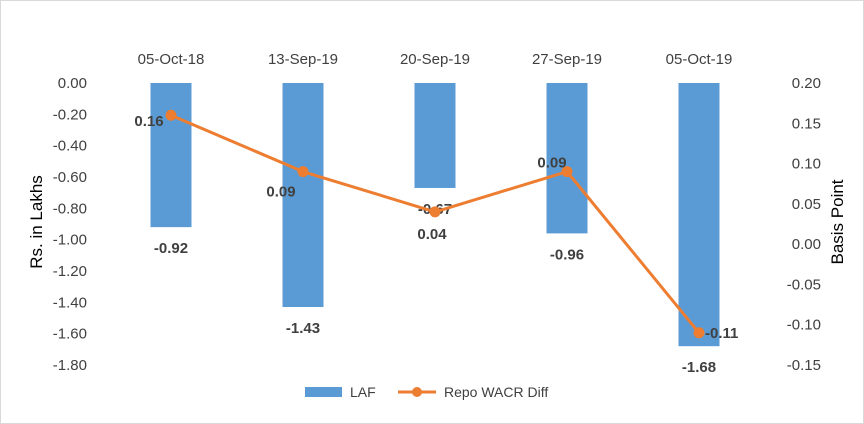  What do you see at coordinates (70, 302) in the screenshot?
I see `y-left-tick-label: -1.40` at bounding box center [70, 302].